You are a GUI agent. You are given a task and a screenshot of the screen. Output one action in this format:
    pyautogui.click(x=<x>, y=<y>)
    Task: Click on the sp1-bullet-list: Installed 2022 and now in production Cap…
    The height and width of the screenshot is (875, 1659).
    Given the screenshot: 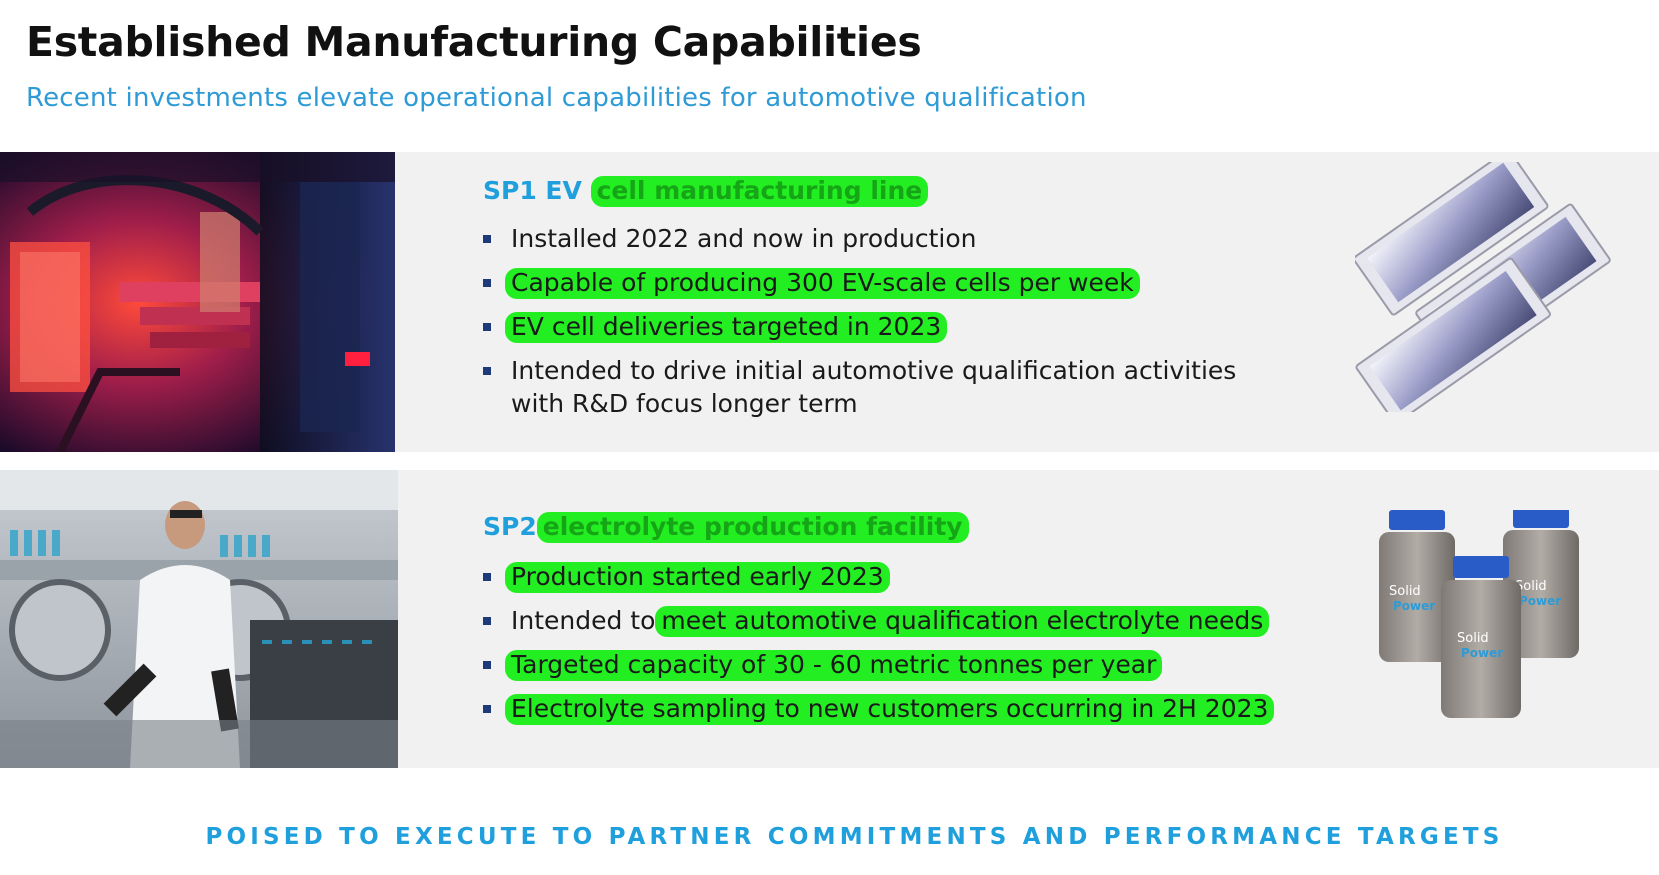 What is the action you would take?
    pyautogui.click(x=883, y=326)
    